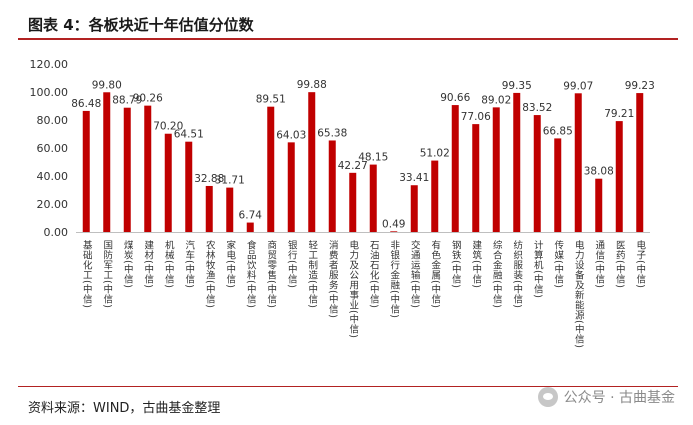  I want to click on title-divider, so click(348, 39).